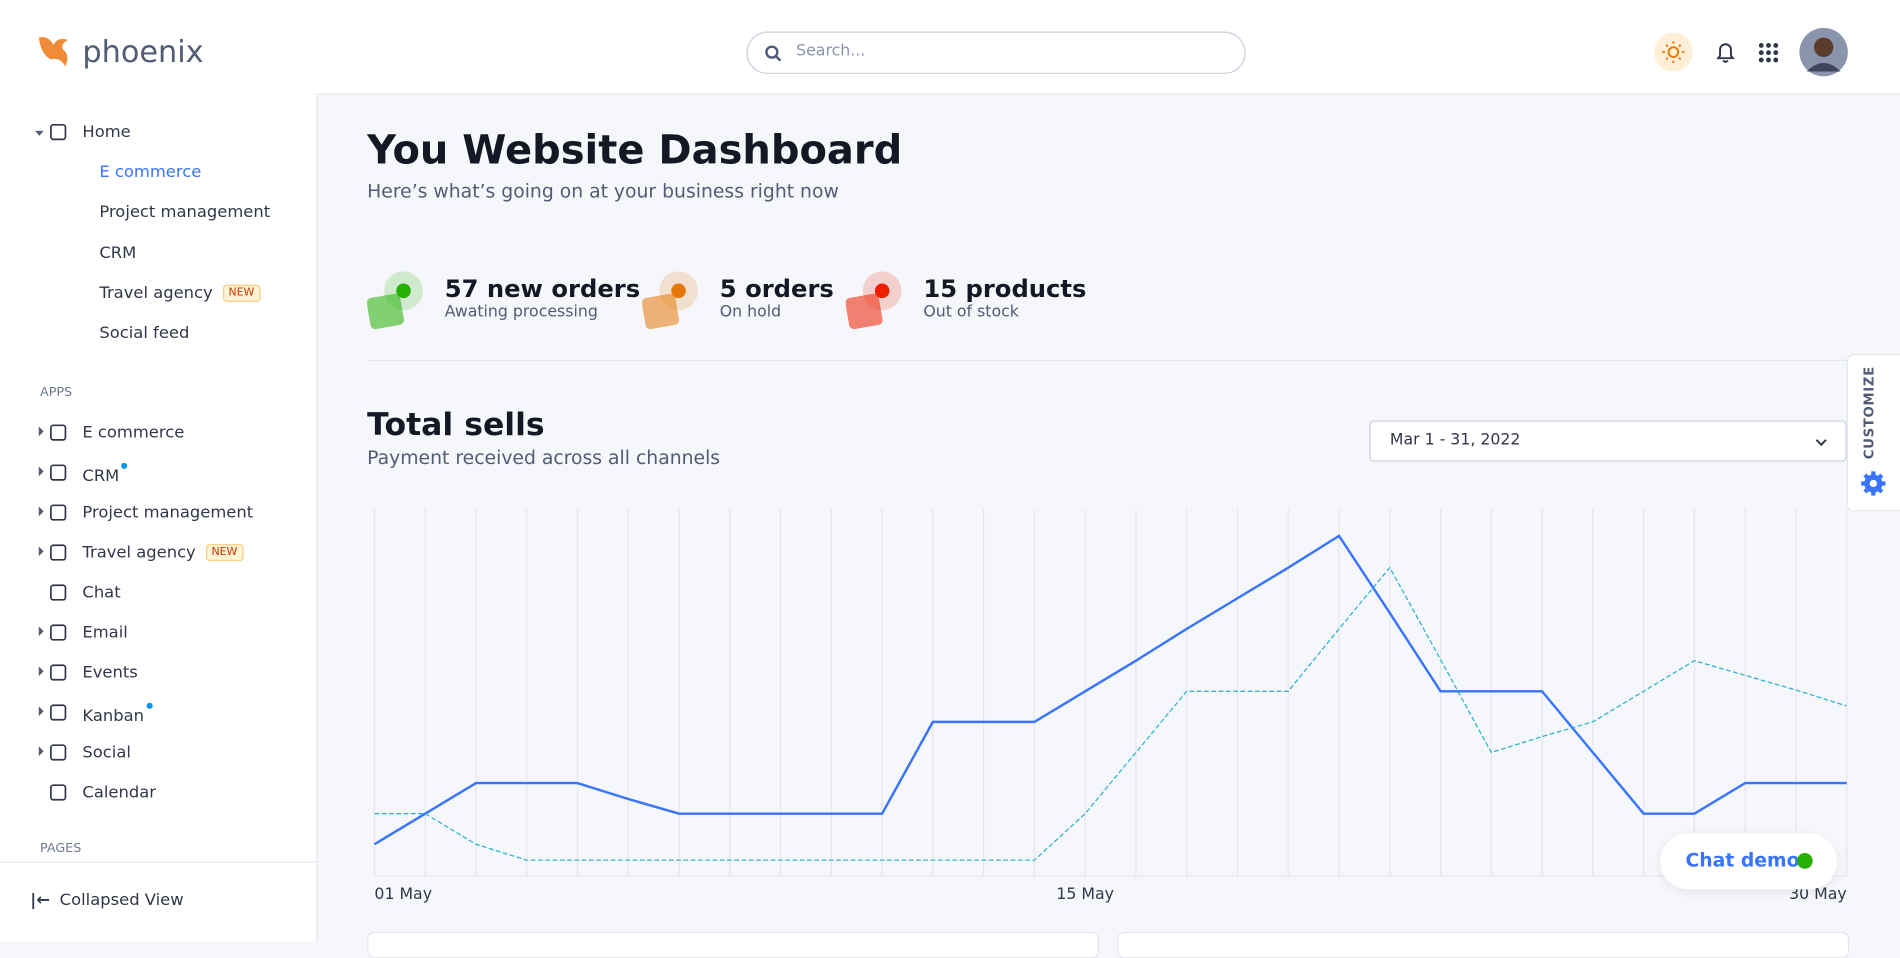  Describe the element at coordinates (635, 150) in the screenshot. I see `page-title: You Website Dashboard` at that location.